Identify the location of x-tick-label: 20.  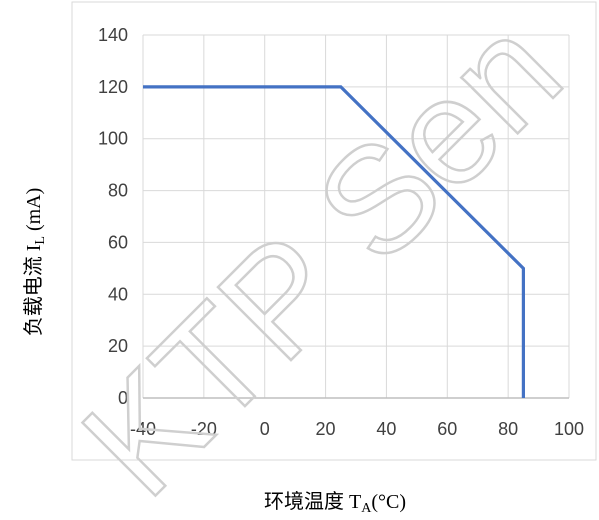
(326, 429).